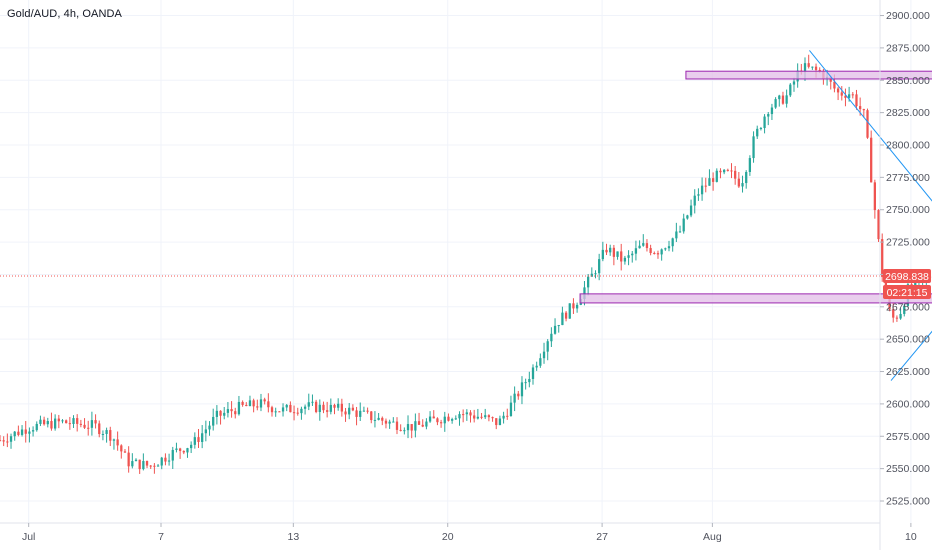 Image resolution: width=932 pixels, height=555 pixels. Describe the element at coordinates (911, 537) in the screenshot. I see `x-tick-label: 10` at that location.